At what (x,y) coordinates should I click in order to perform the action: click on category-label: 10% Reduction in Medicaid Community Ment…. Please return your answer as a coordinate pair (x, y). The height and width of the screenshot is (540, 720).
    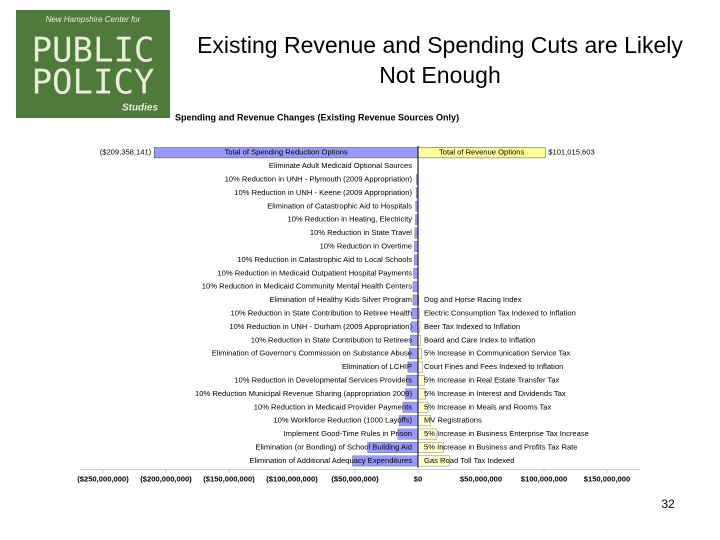
    Looking at the image, I should click on (307, 286).